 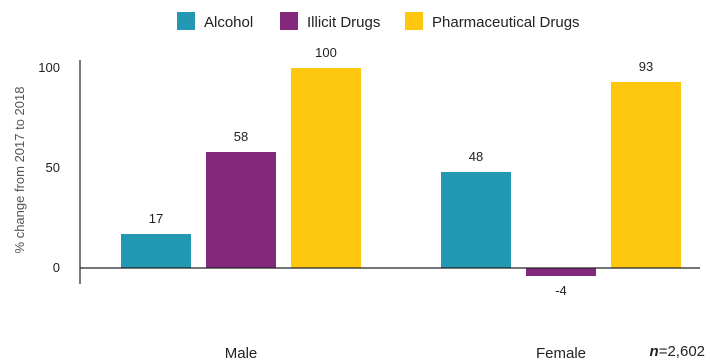 I want to click on y-tick-label: 50, so click(x=53, y=167).